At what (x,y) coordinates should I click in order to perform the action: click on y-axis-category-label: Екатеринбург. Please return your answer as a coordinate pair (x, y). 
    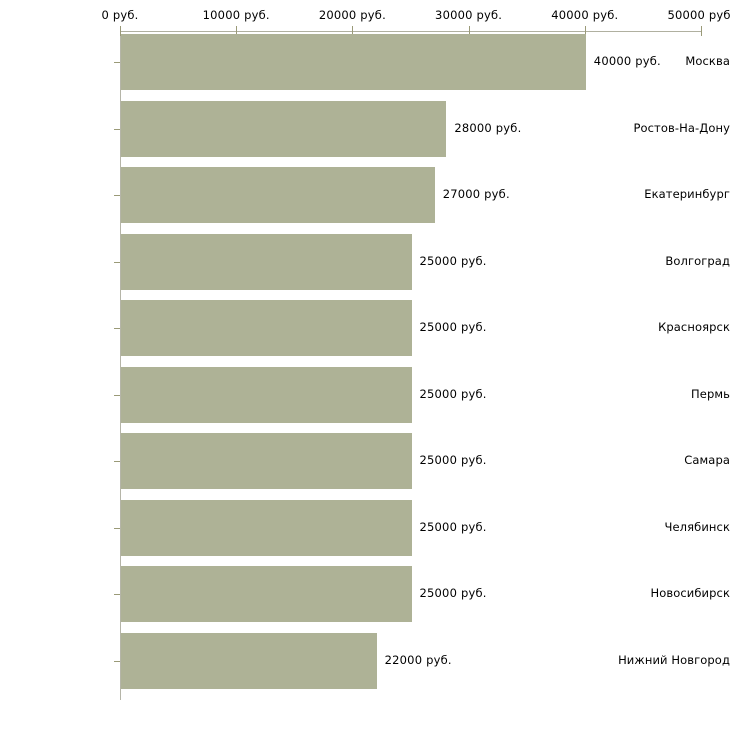
    Looking at the image, I should click on (687, 194).